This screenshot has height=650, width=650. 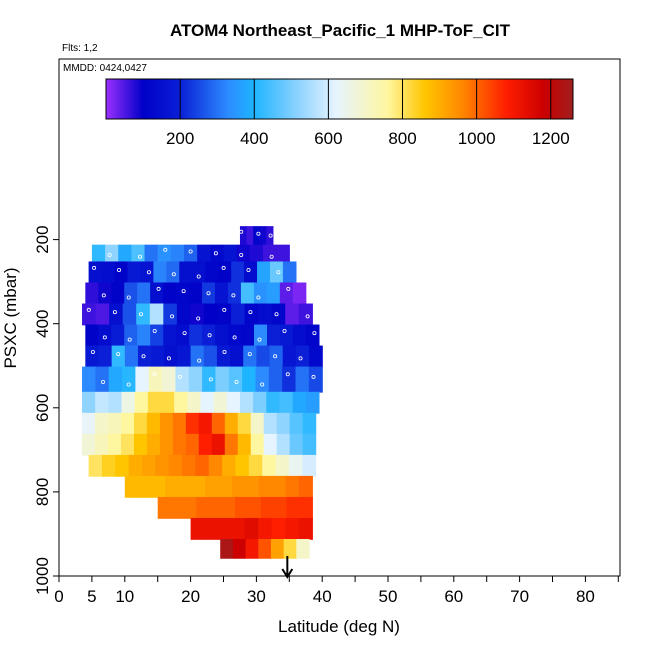 What do you see at coordinates (256, 596) in the screenshot?
I see `x-tick-label: 30` at bounding box center [256, 596].